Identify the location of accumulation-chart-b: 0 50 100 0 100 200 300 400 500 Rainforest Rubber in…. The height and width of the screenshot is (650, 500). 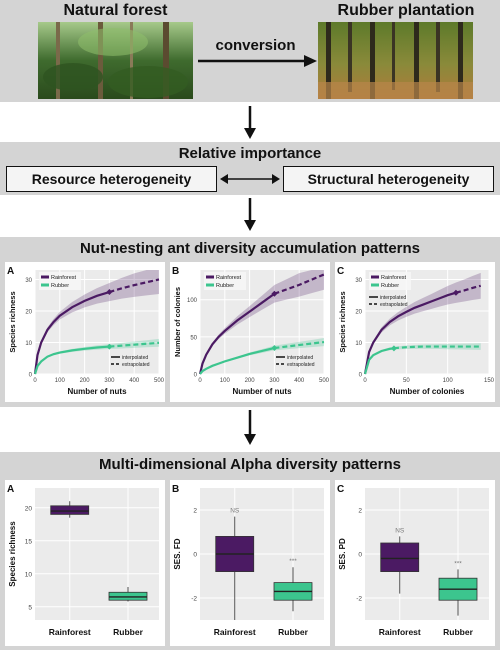
(250, 332).